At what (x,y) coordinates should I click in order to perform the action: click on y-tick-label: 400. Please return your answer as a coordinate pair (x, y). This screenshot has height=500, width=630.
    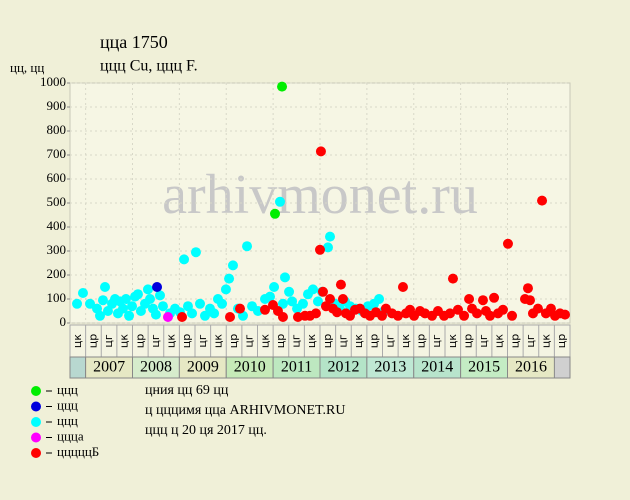
    Looking at the image, I should click on (57, 225).